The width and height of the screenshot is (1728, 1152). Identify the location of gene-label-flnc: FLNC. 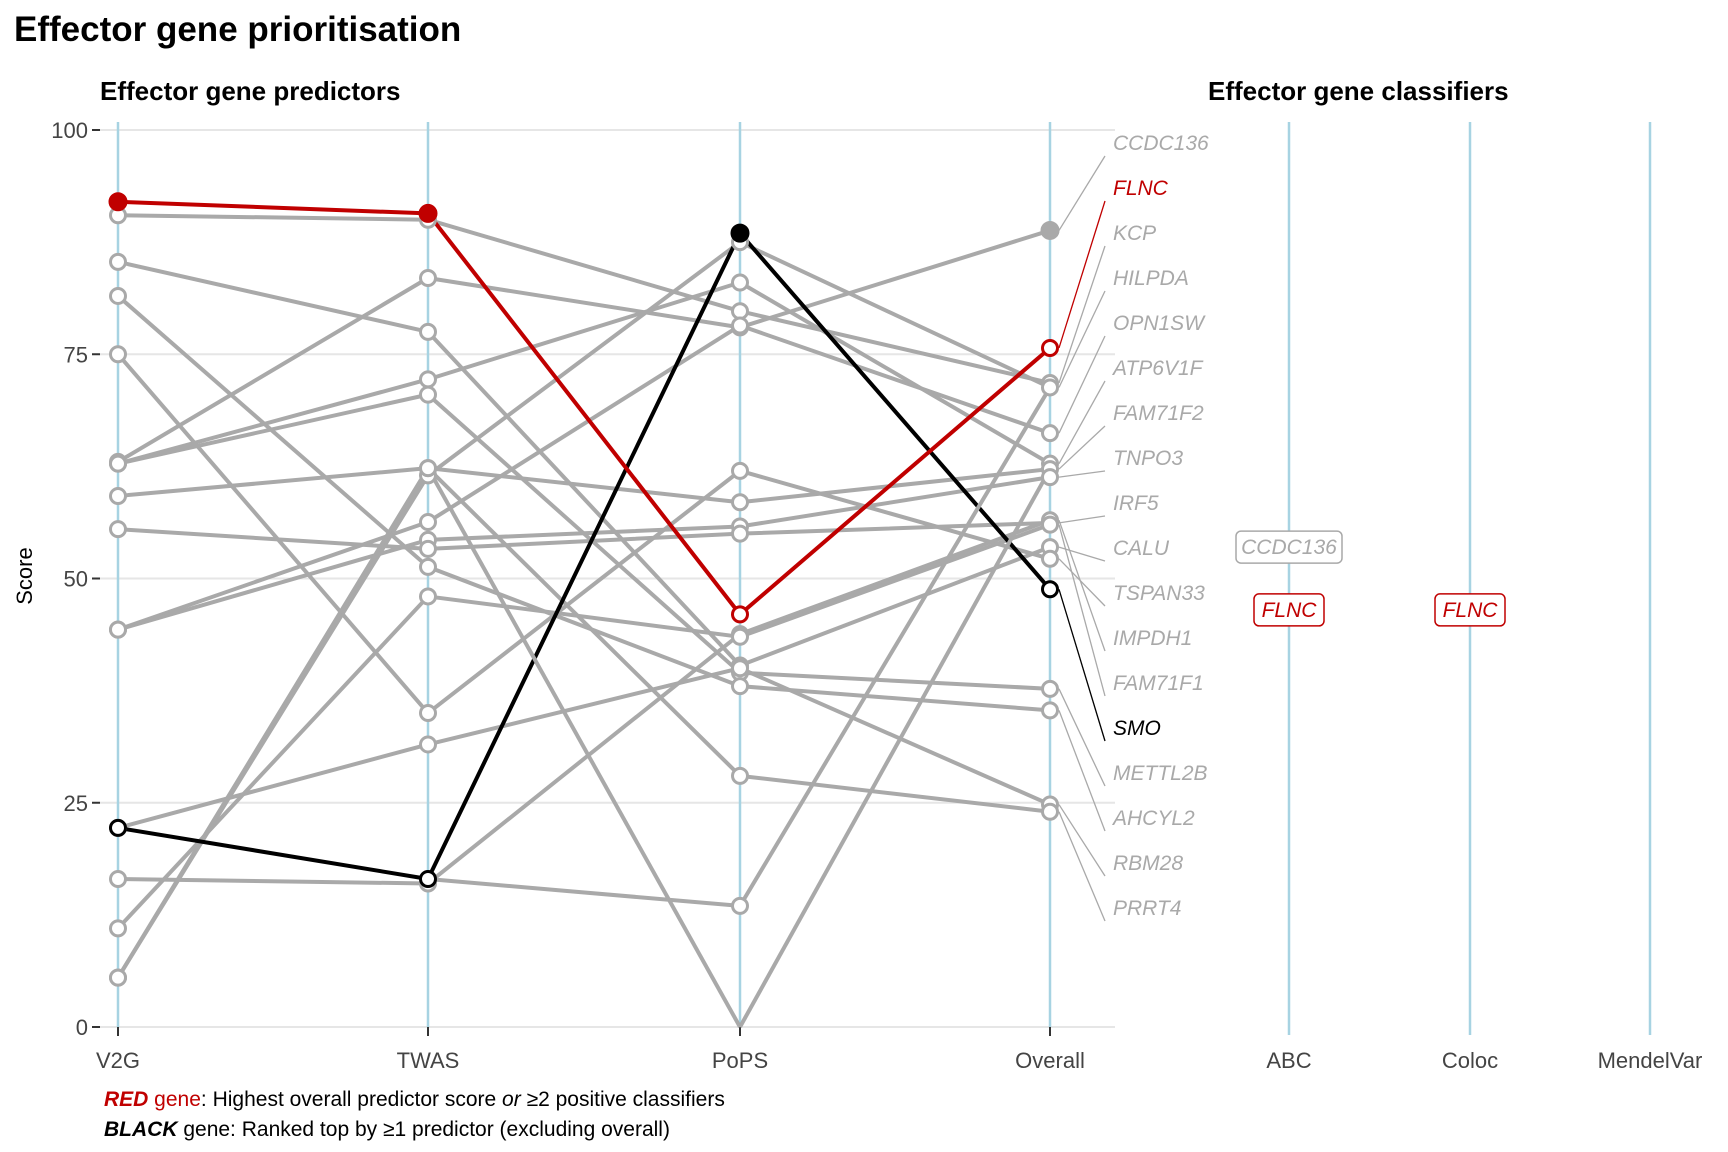
(1141, 188).